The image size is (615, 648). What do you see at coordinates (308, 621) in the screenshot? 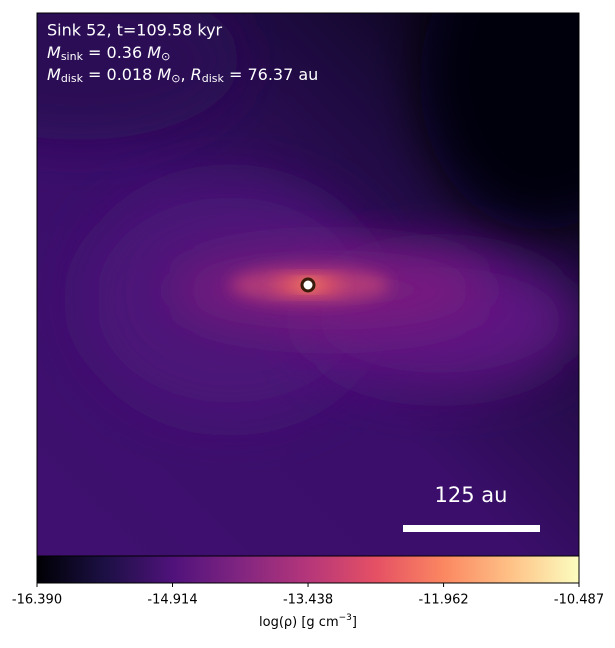
I see `colorbar-label: log(ρ) [g cm−3]` at bounding box center [308, 621].